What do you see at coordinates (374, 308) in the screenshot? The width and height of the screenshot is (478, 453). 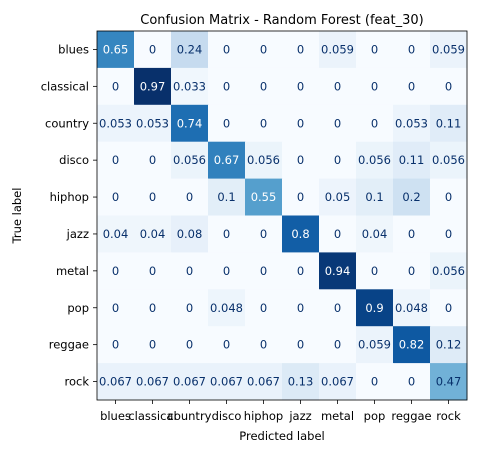 I see `cell-value-label: 0.9` at bounding box center [374, 308].